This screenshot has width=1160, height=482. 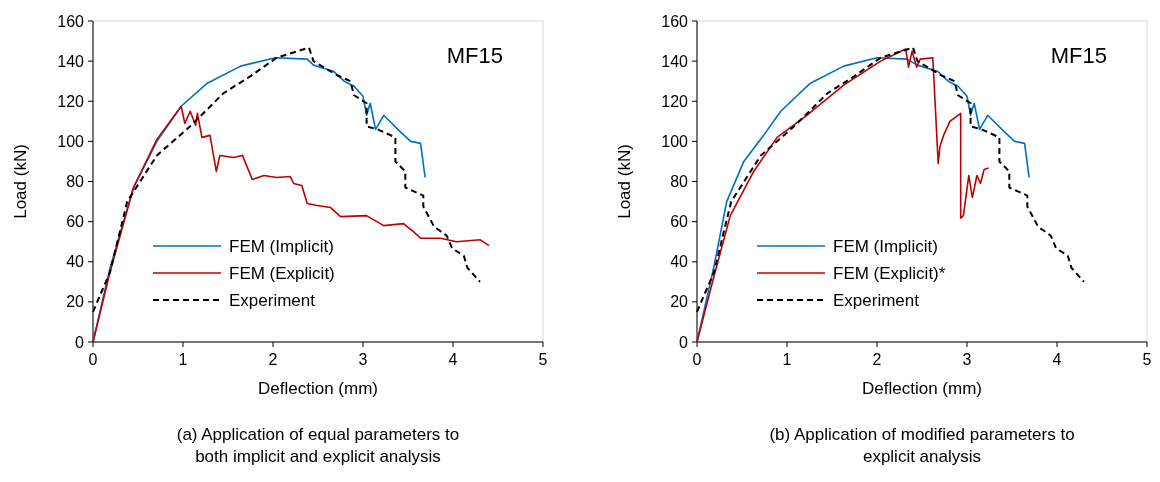 I want to click on legend-label: FEM (Explicit)*, so click(x=889, y=273).